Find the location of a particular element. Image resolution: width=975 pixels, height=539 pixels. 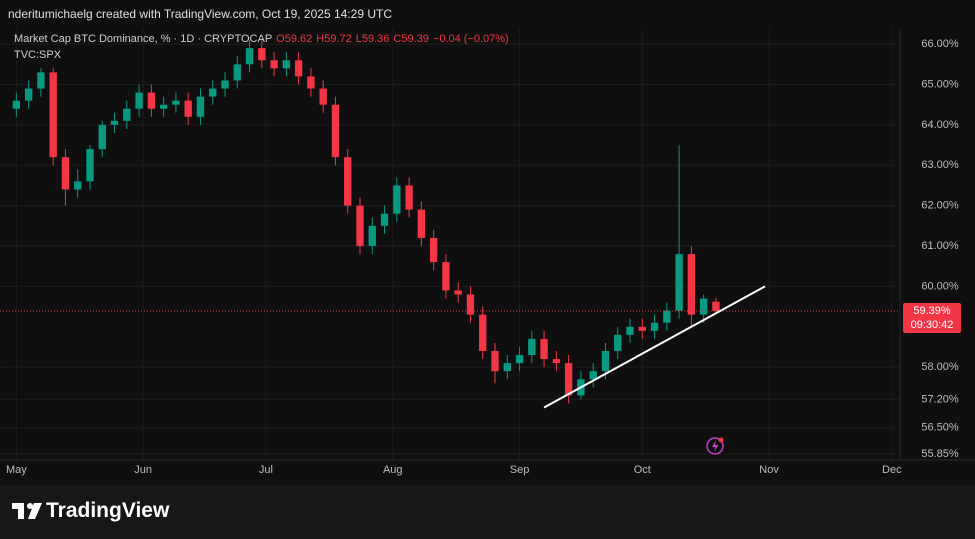

y-tick-label: 56.50% is located at coordinates (940, 428).